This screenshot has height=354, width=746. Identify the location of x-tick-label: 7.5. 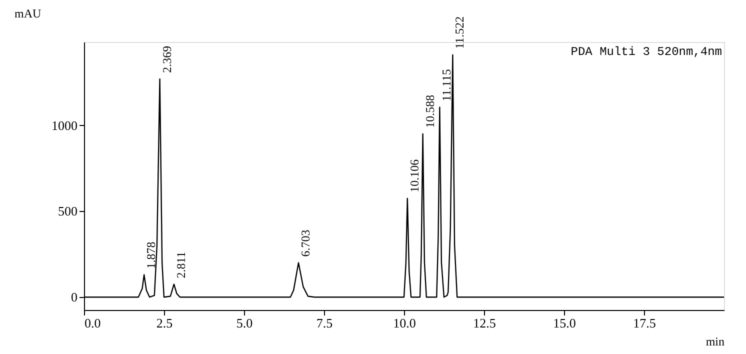
(324, 323).